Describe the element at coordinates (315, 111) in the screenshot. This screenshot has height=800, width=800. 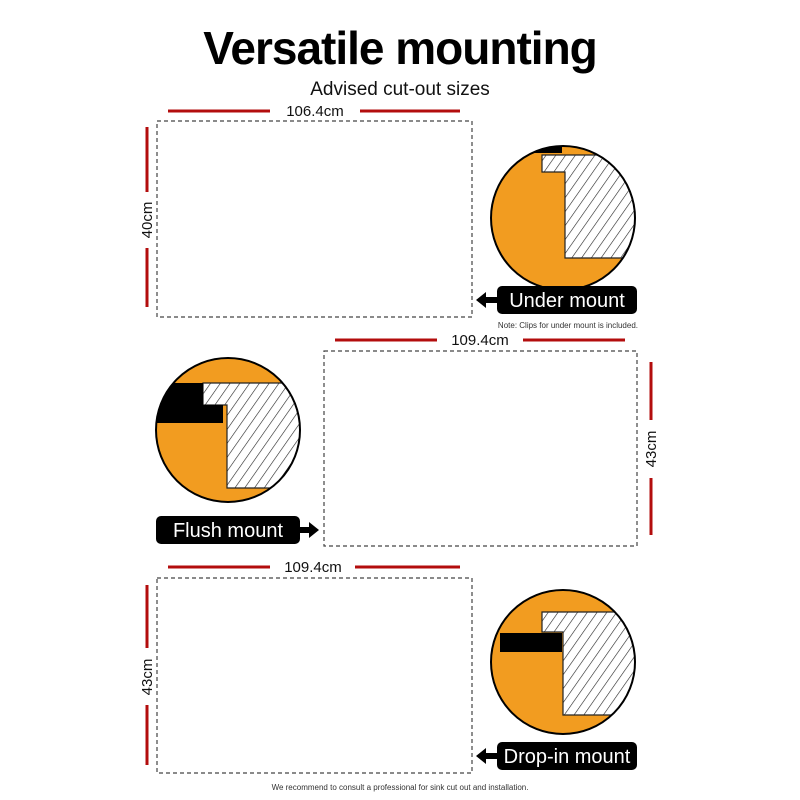
I see `width-label: 106.4cm` at that location.